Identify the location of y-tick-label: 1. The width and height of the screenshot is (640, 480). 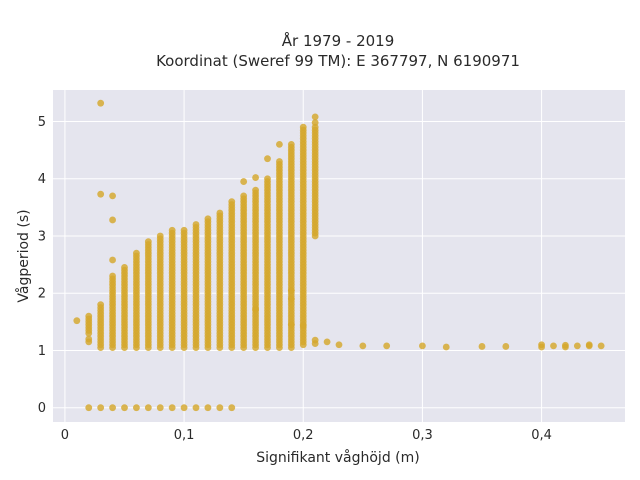
(42, 351).